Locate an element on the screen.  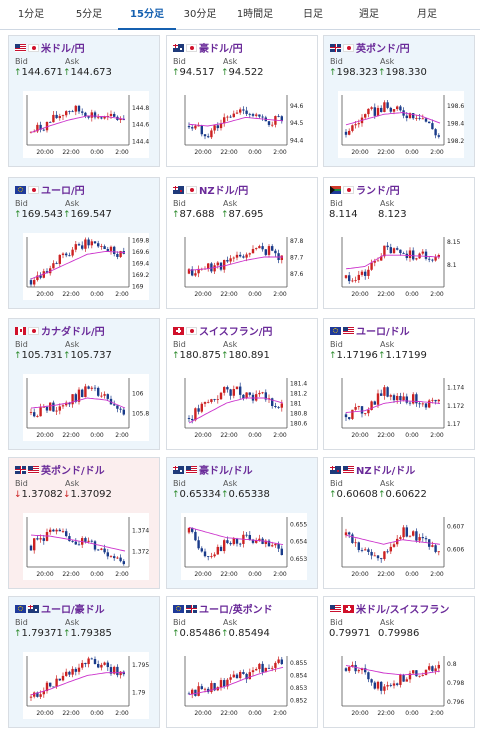
chart-thumbnail: 8.15 8.1 20:00 22:00 0:00 2:00 is located at coordinates (401, 266).